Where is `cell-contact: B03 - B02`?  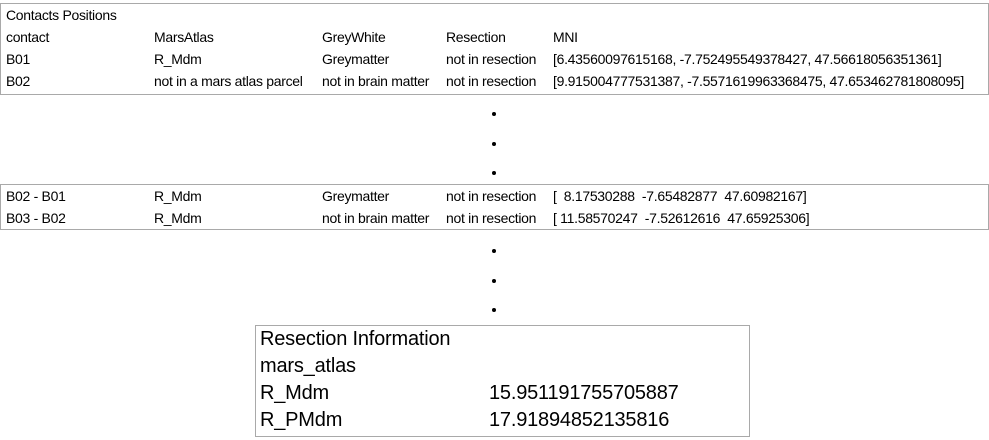 cell-contact: B03 - B02 is located at coordinates (36, 218).